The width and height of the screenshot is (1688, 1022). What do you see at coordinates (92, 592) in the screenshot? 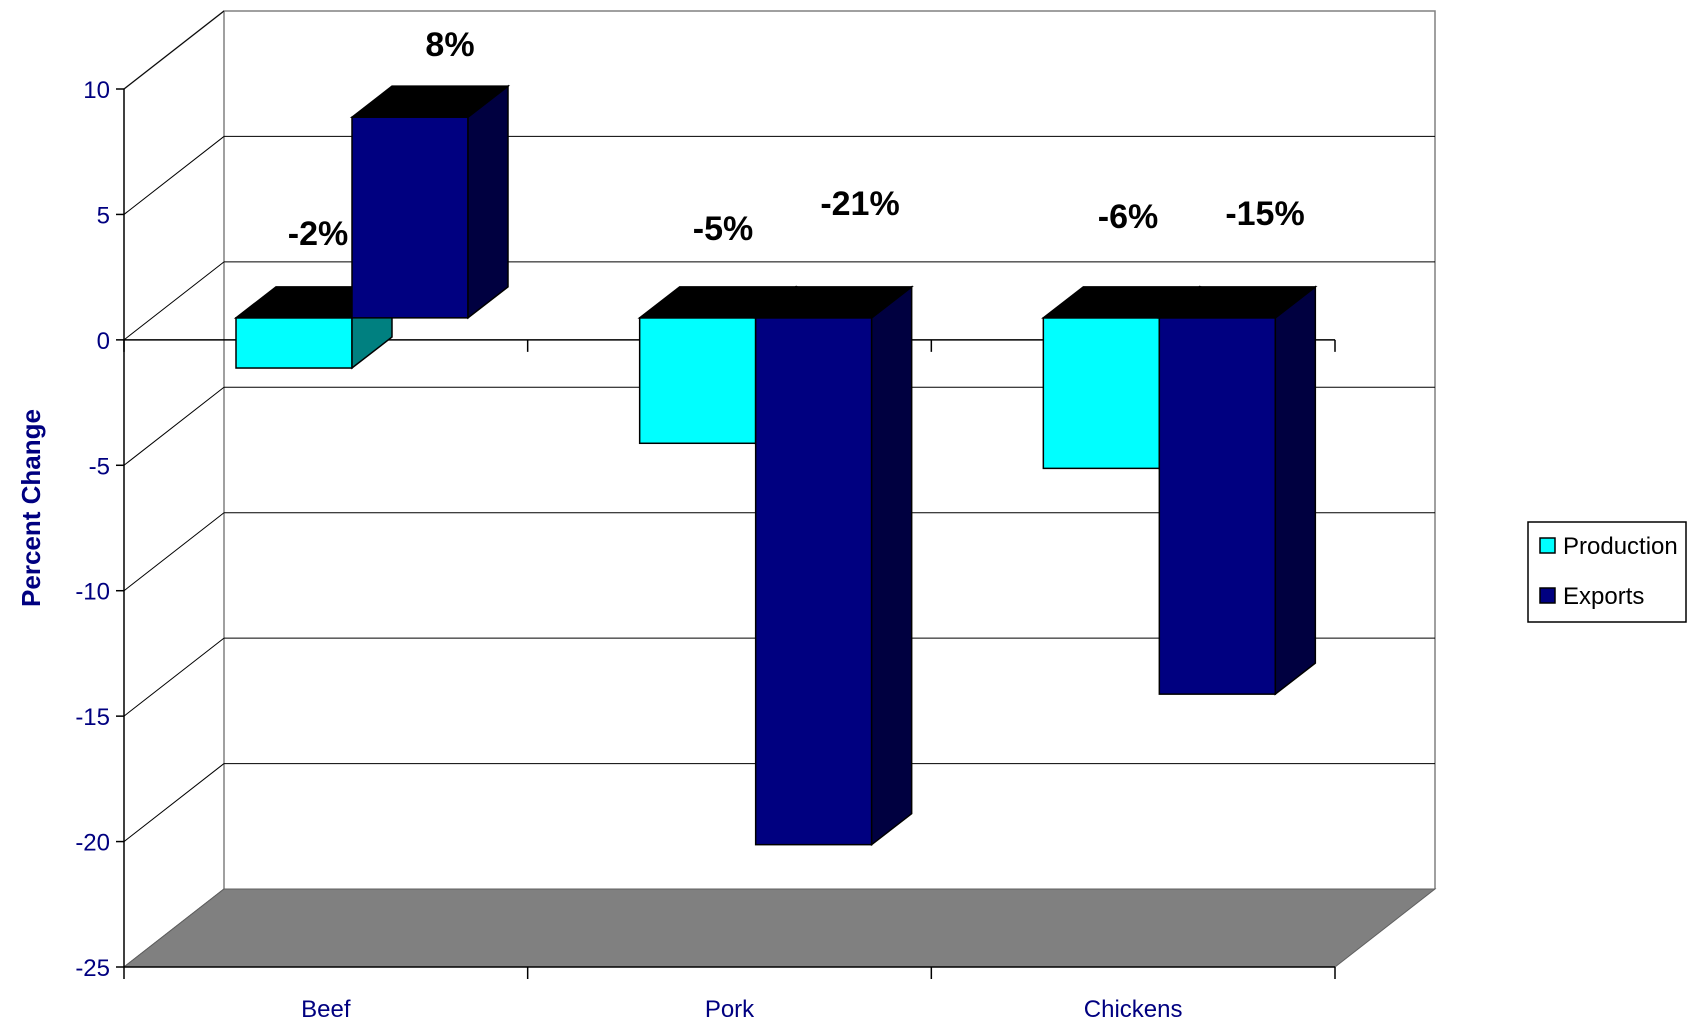
I see `y-tick-label: -10` at bounding box center [92, 592].